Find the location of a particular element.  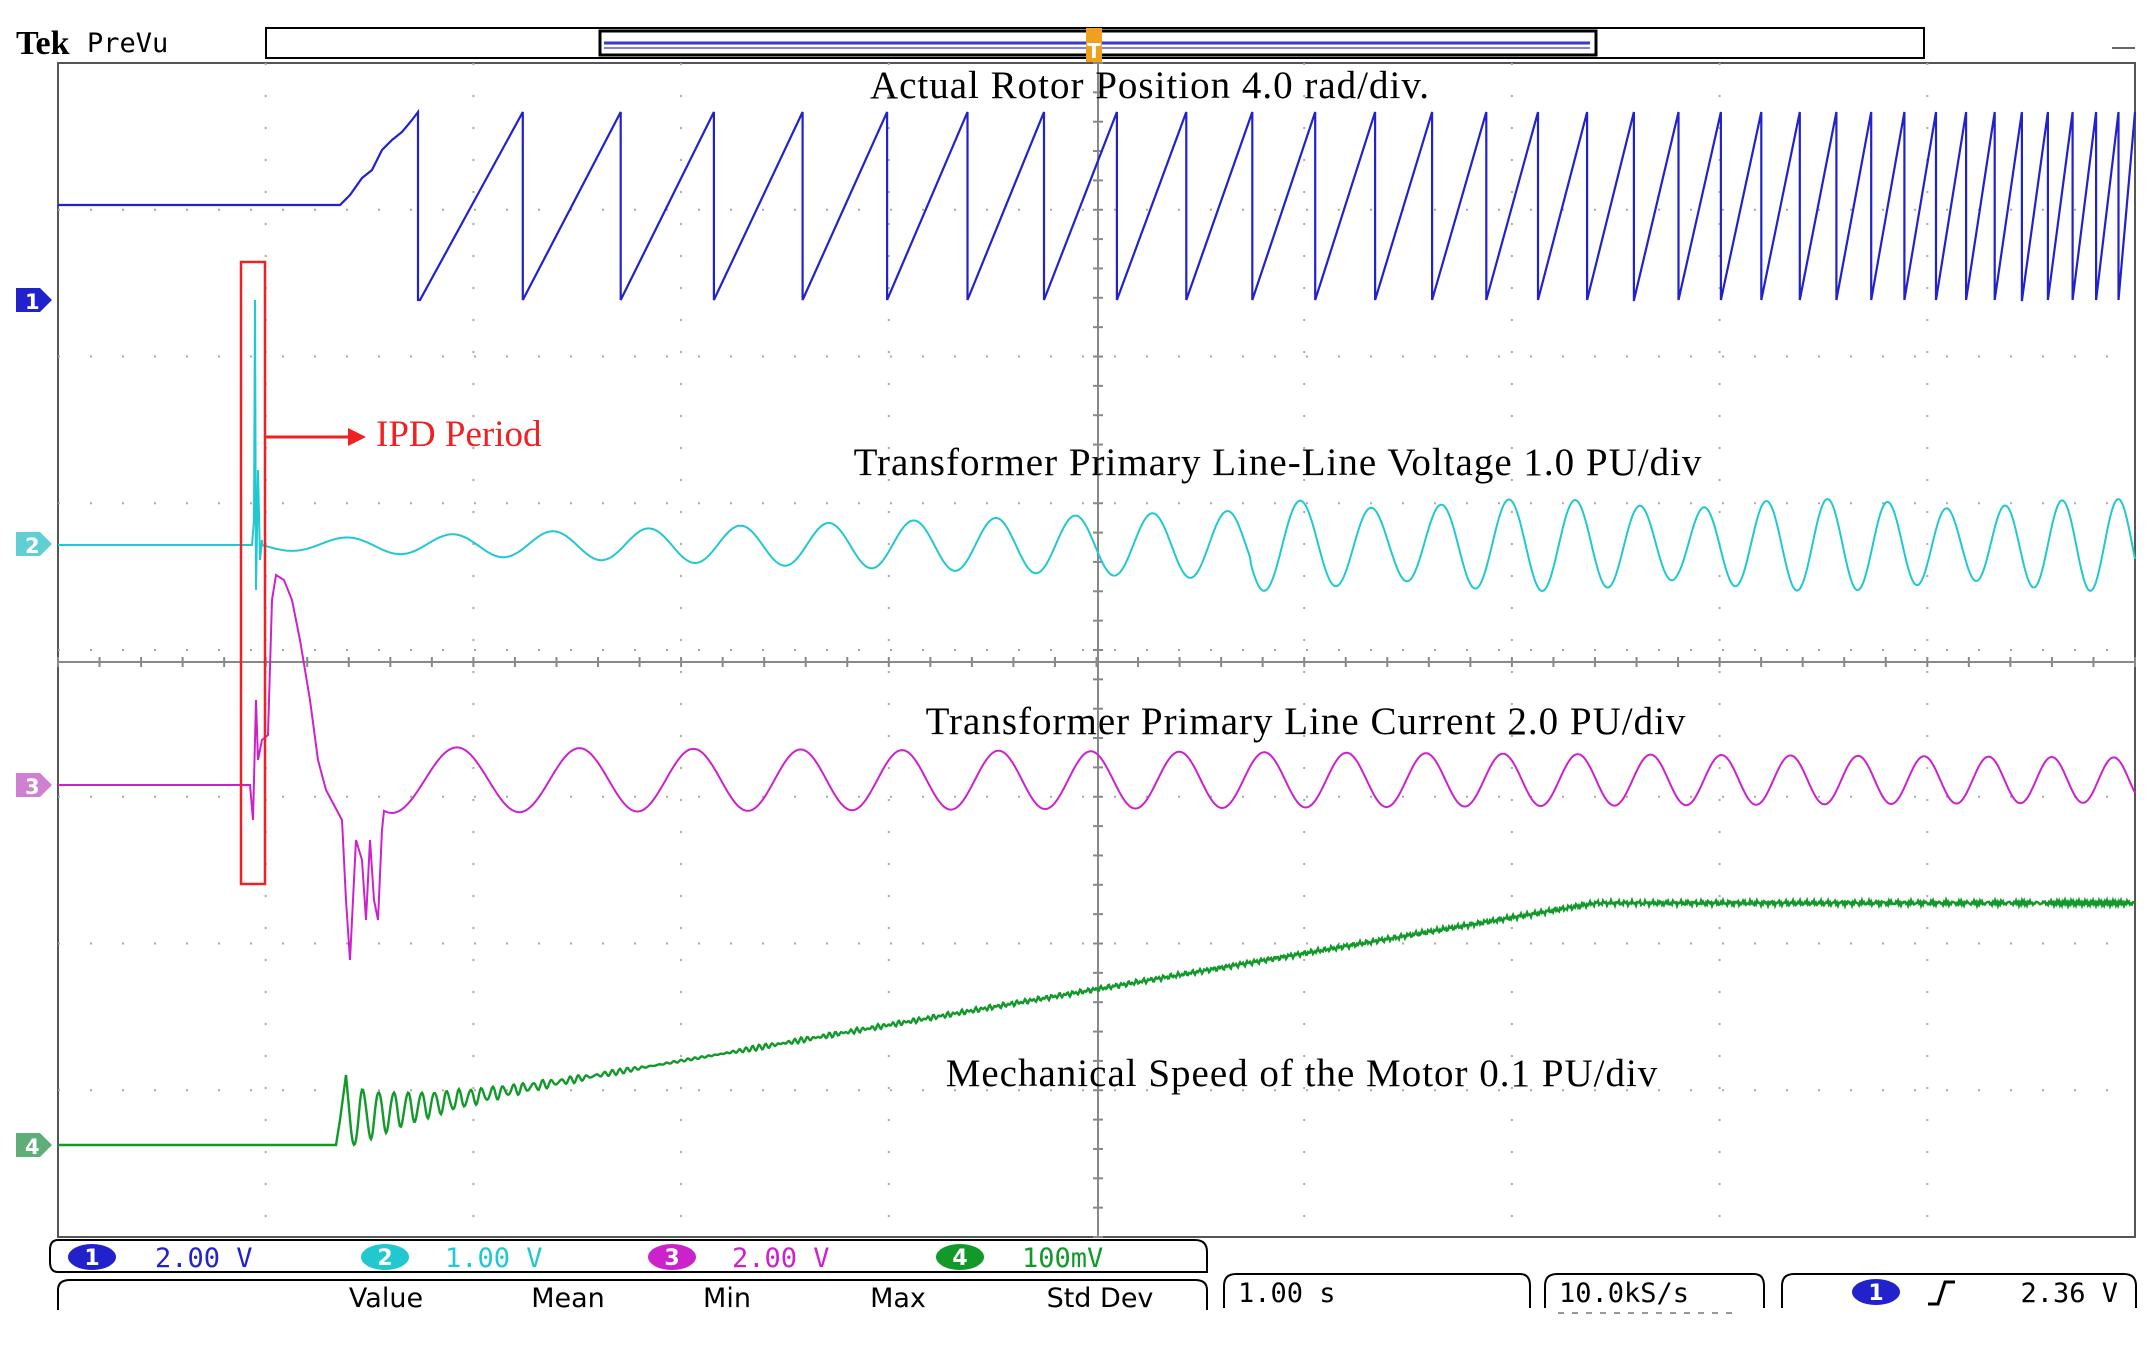

channel-marker-2: 2 is located at coordinates (34, 545).